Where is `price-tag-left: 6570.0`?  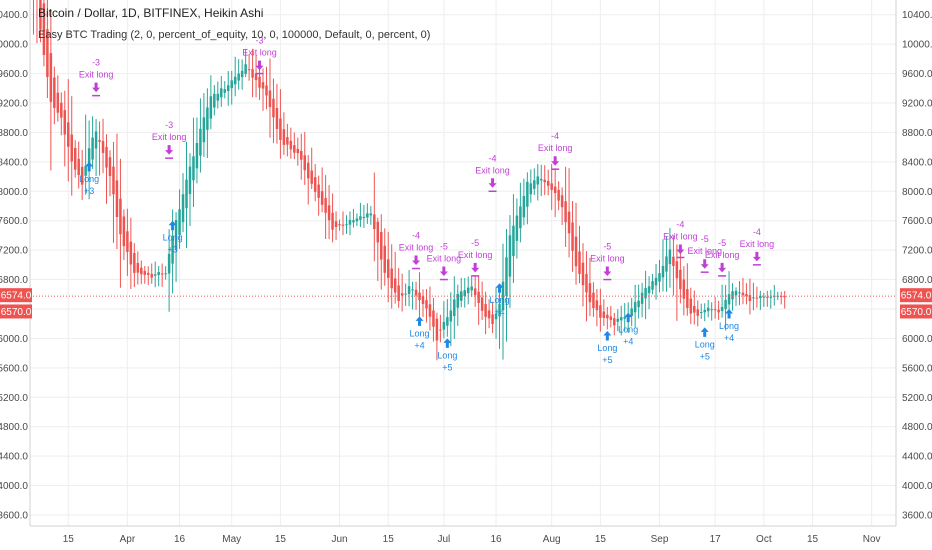
price-tag-left: 6570.0 is located at coordinates (16, 311).